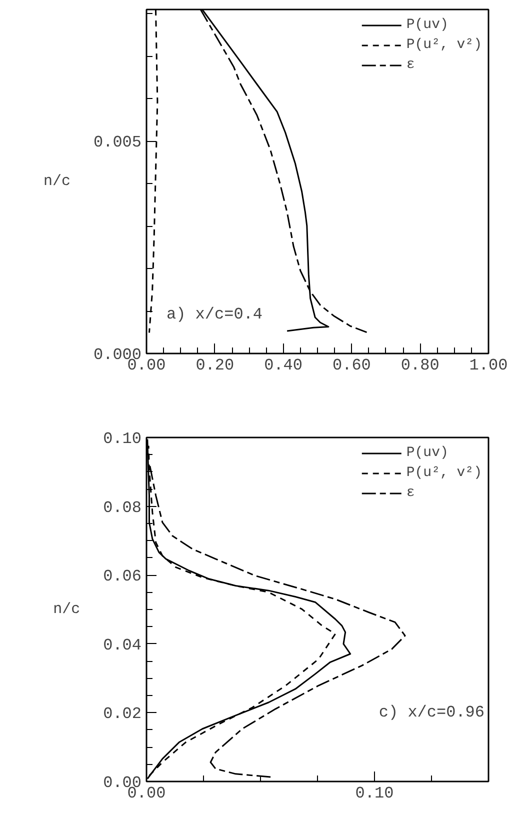 The height and width of the screenshot is (821, 516). I want to click on x-tick-label: 0.80, so click(420, 365).